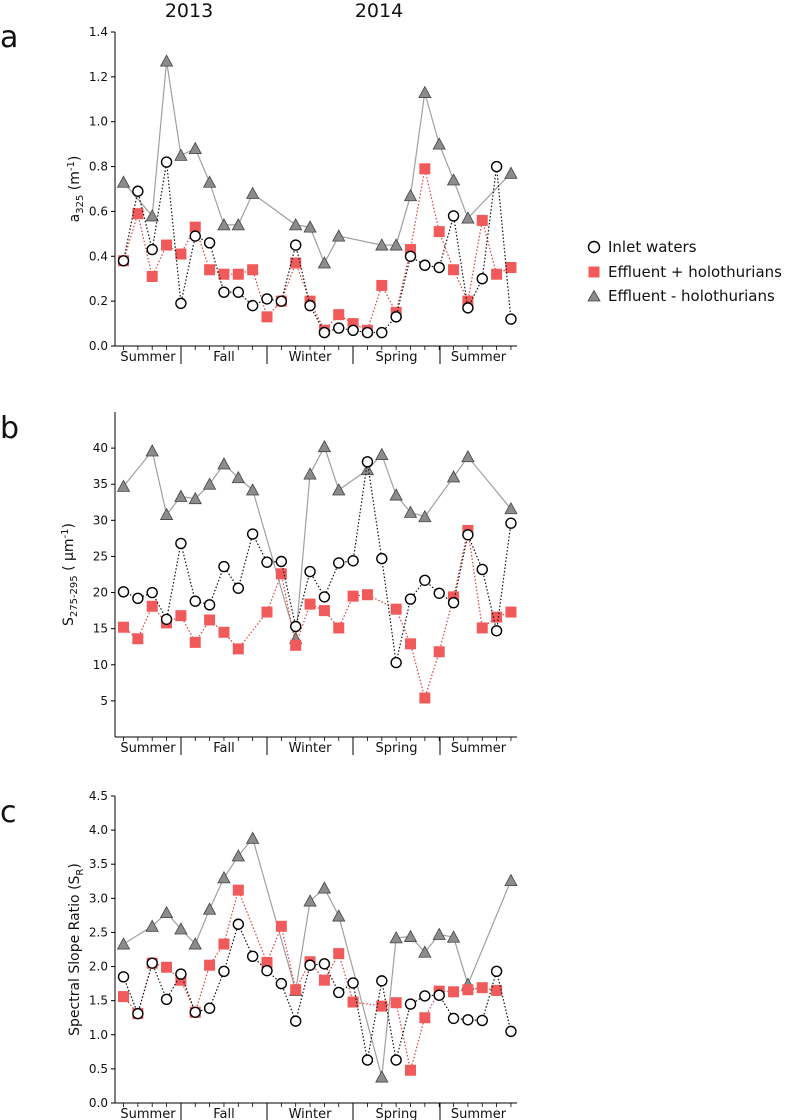 This screenshot has width=785, height=1120. Describe the element at coordinates (98, 301) in the screenshot. I see `y-tick-label: 0.2` at that location.